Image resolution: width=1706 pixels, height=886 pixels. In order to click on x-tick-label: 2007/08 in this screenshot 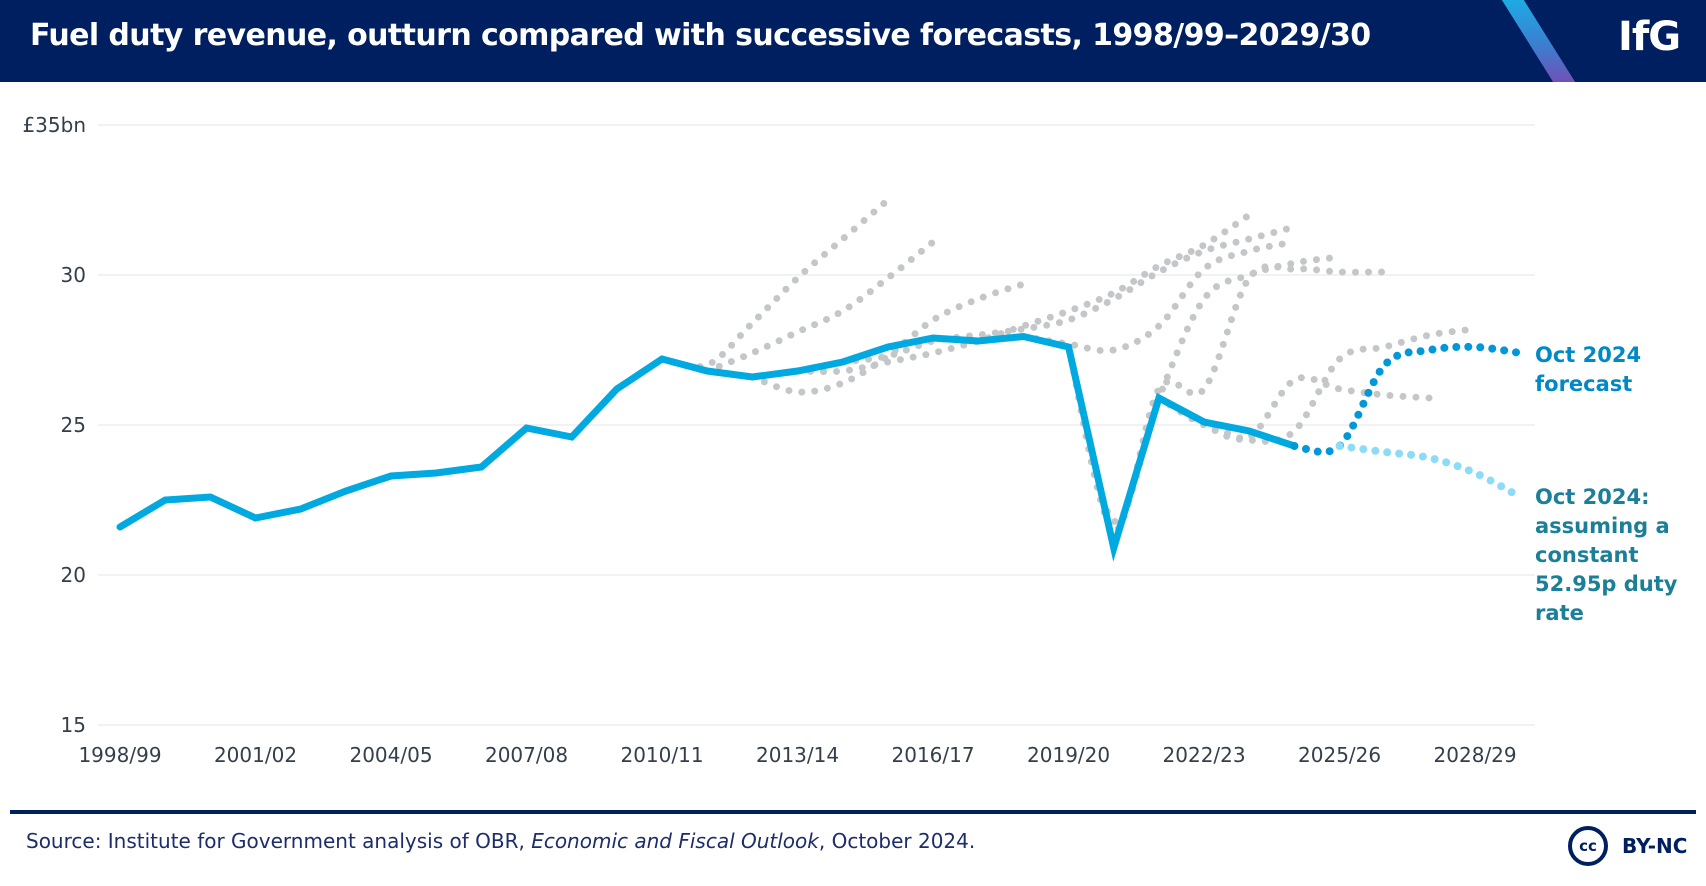, I will do `click(526, 755)`.